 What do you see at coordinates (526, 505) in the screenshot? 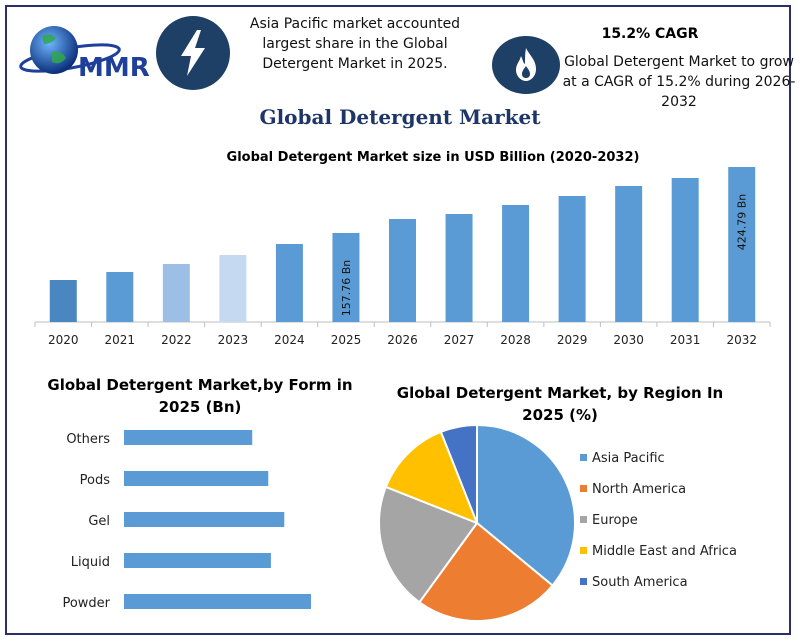
I see `pie-slice-asia-pacific` at bounding box center [526, 505].